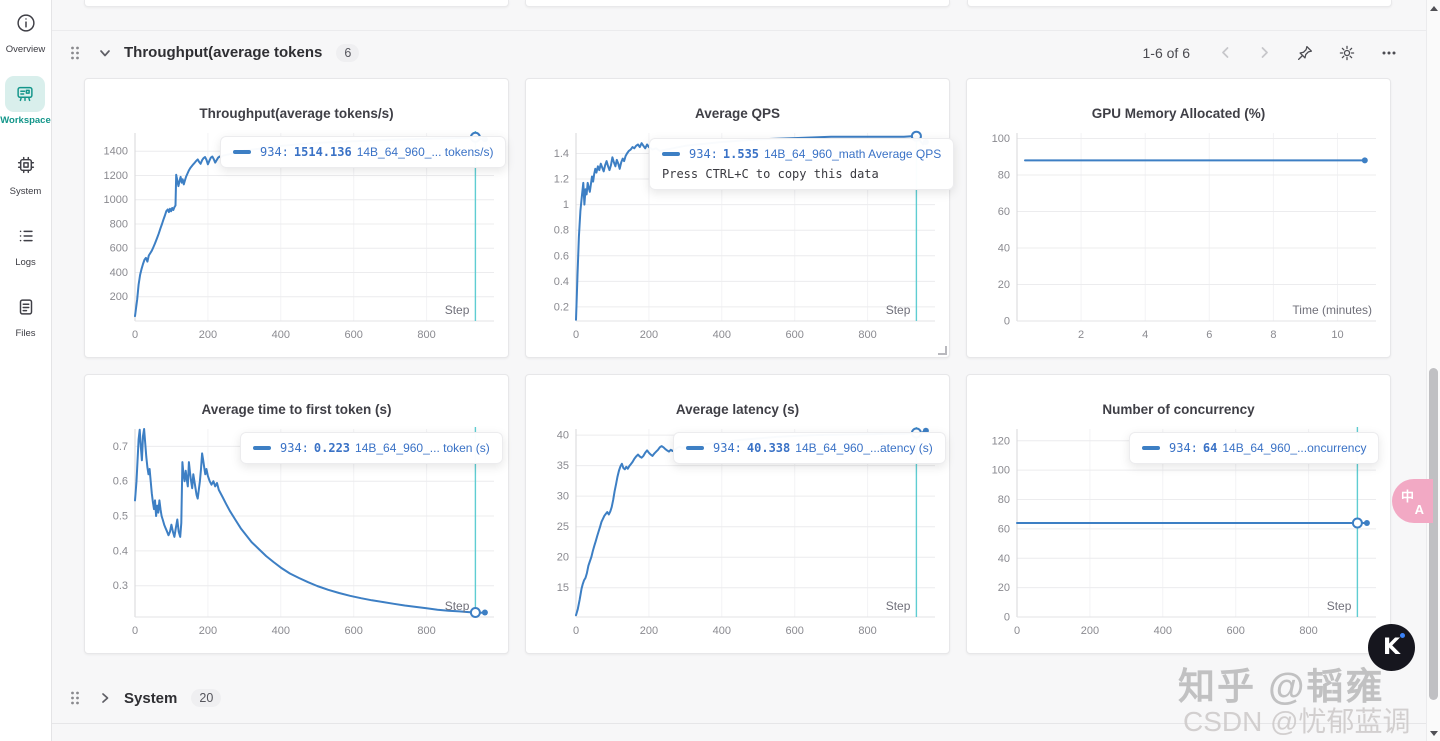 The image size is (1440, 741). What do you see at coordinates (1337, 335) in the screenshot?
I see `svg-text: 10` at bounding box center [1337, 335].